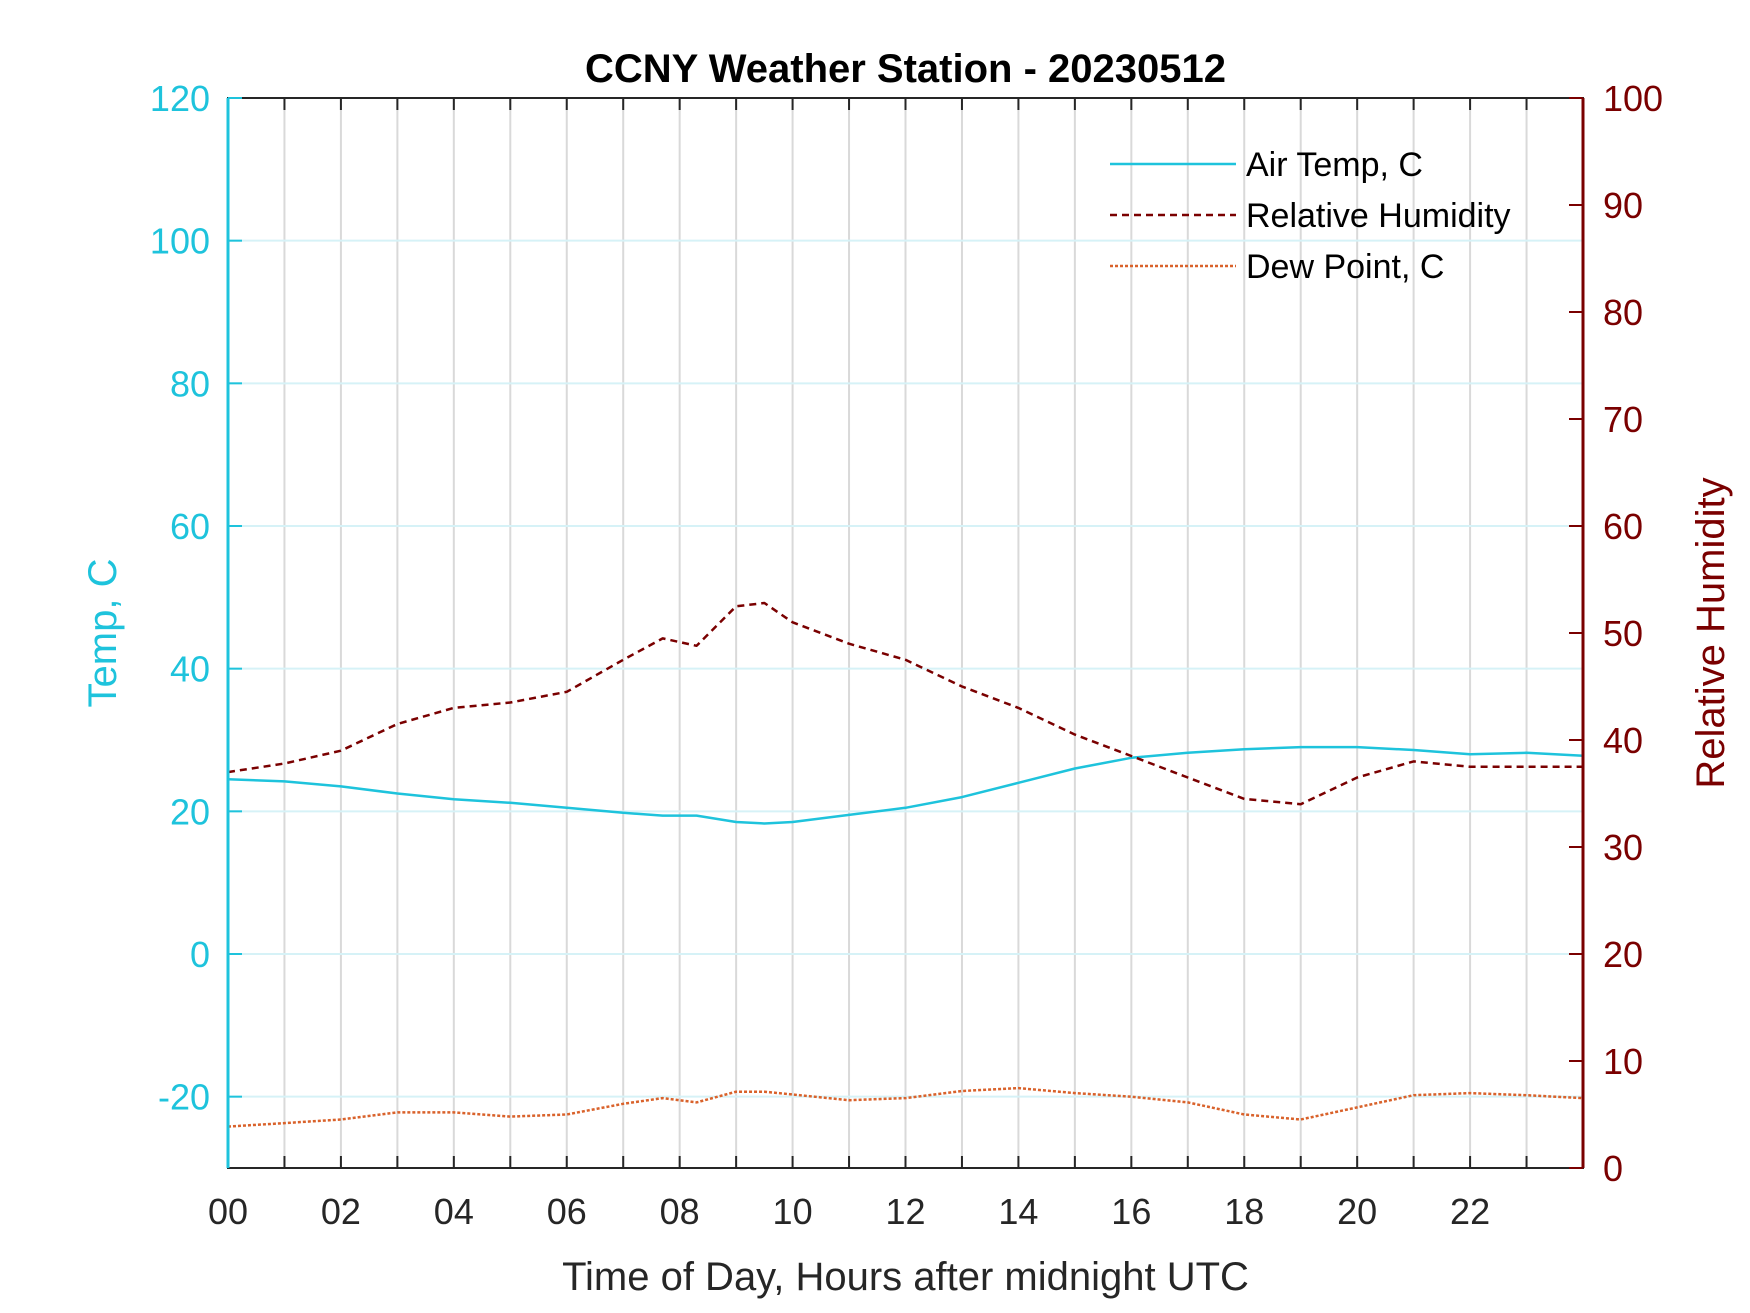 This screenshot has width=1750, height=1313. I want to click on y-right-tick-label: 80, so click(1623, 312).